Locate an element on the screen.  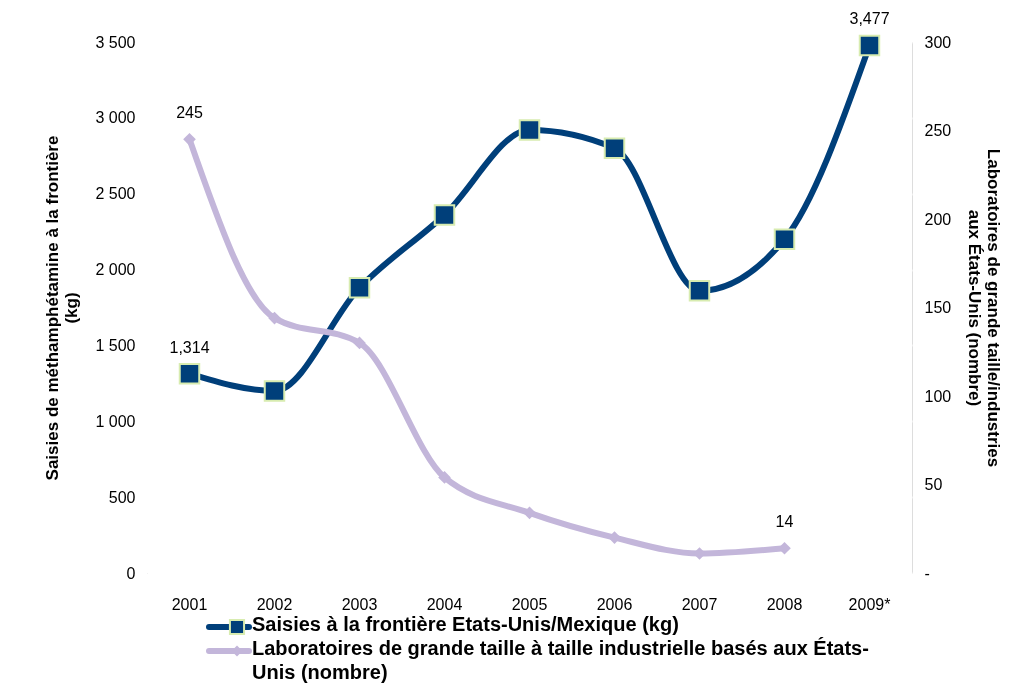
x-tick-label: 2004 is located at coordinates (444, 604).